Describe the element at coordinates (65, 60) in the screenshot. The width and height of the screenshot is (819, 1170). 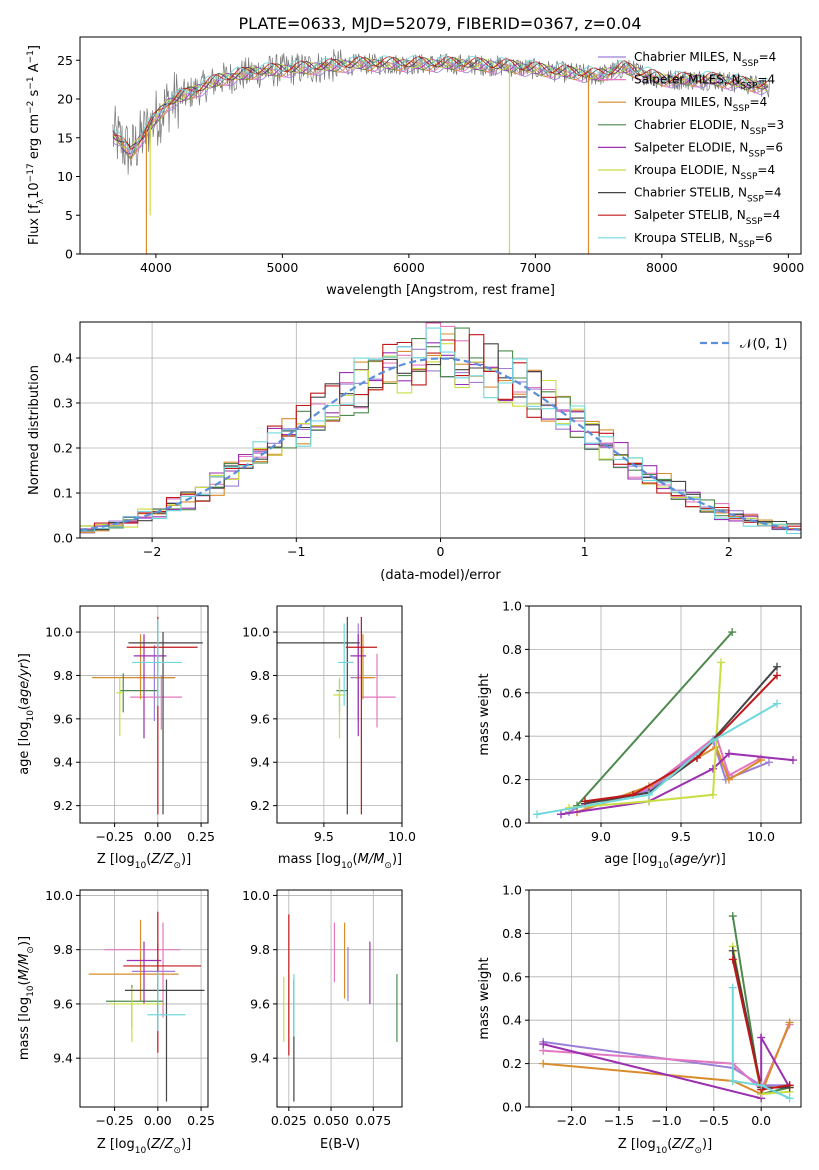
I see `y-tick-label: 25` at that location.